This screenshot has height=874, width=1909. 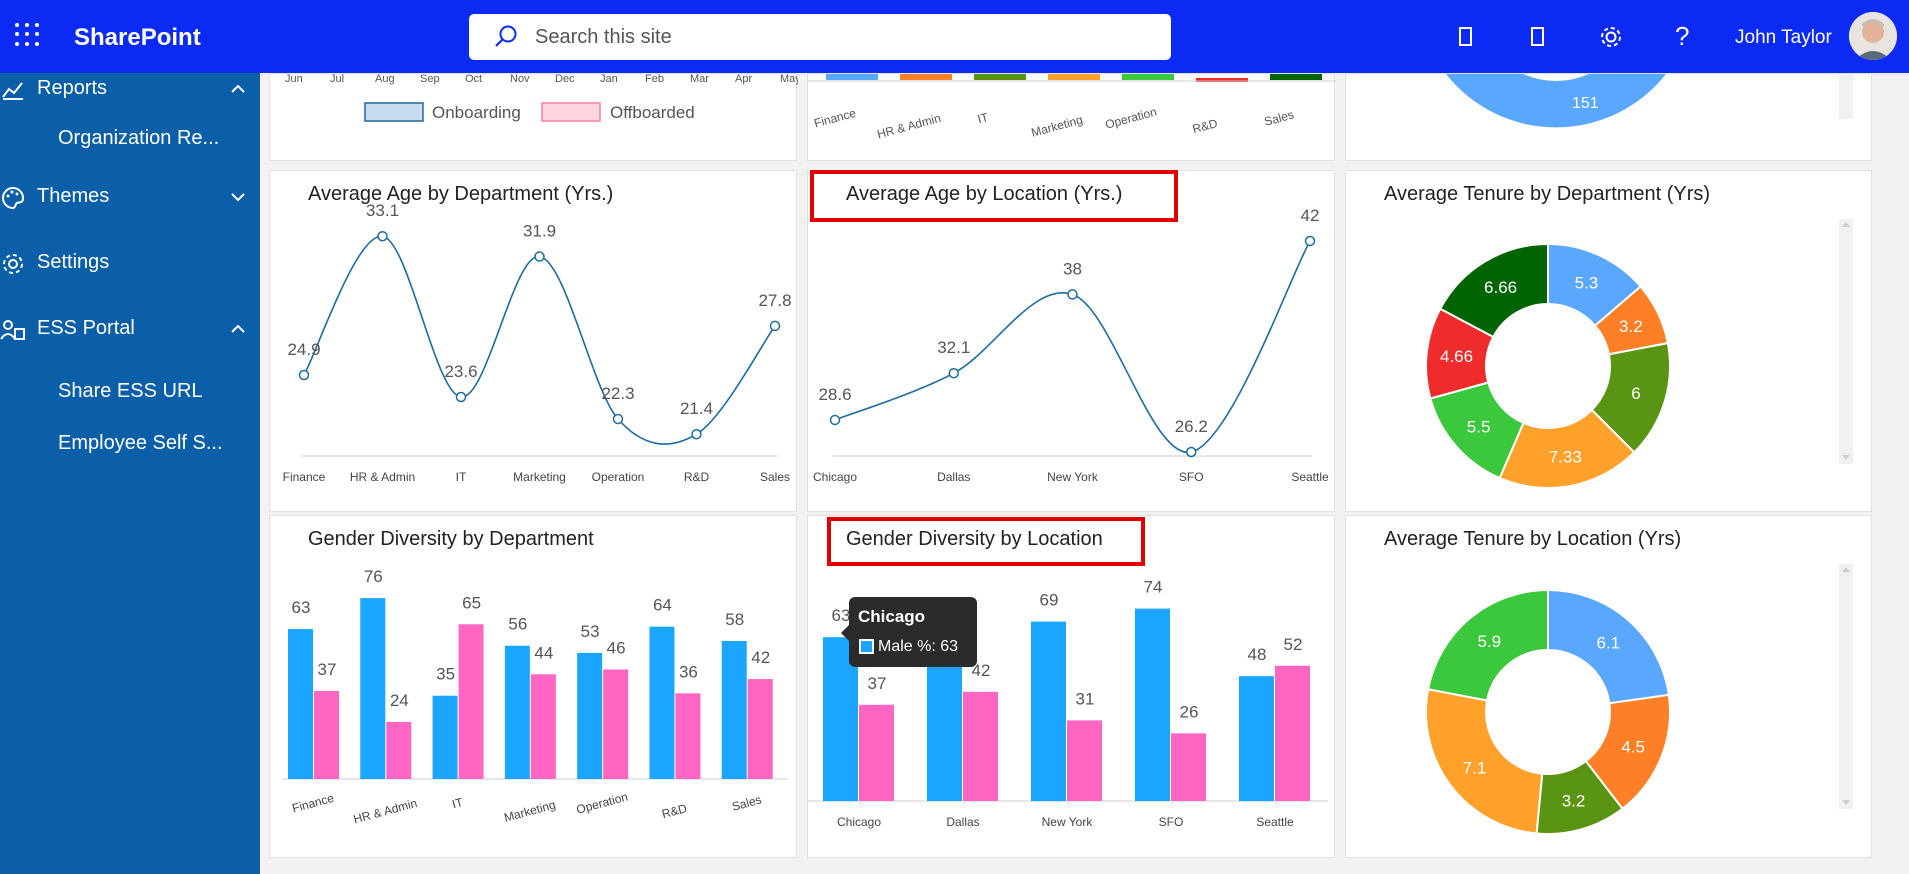 I want to click on mobile-icon, so click(x=1538, y=37).